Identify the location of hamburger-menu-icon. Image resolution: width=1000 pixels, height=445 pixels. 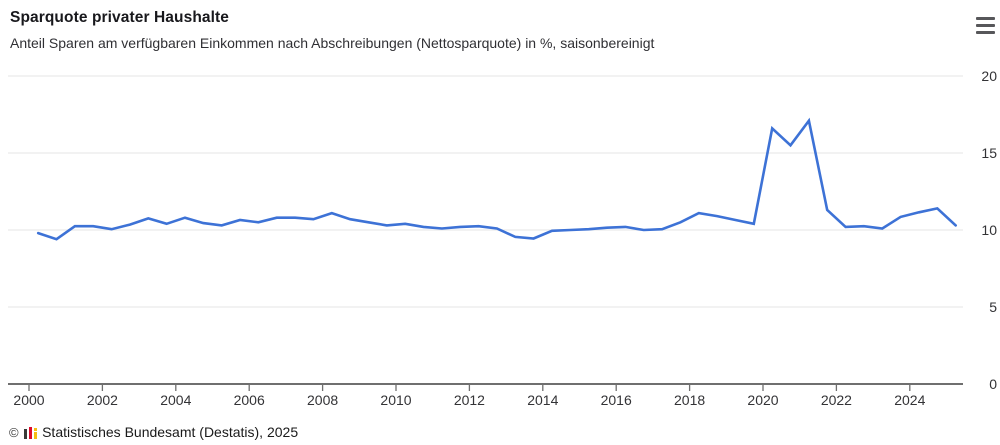
(986, 25).